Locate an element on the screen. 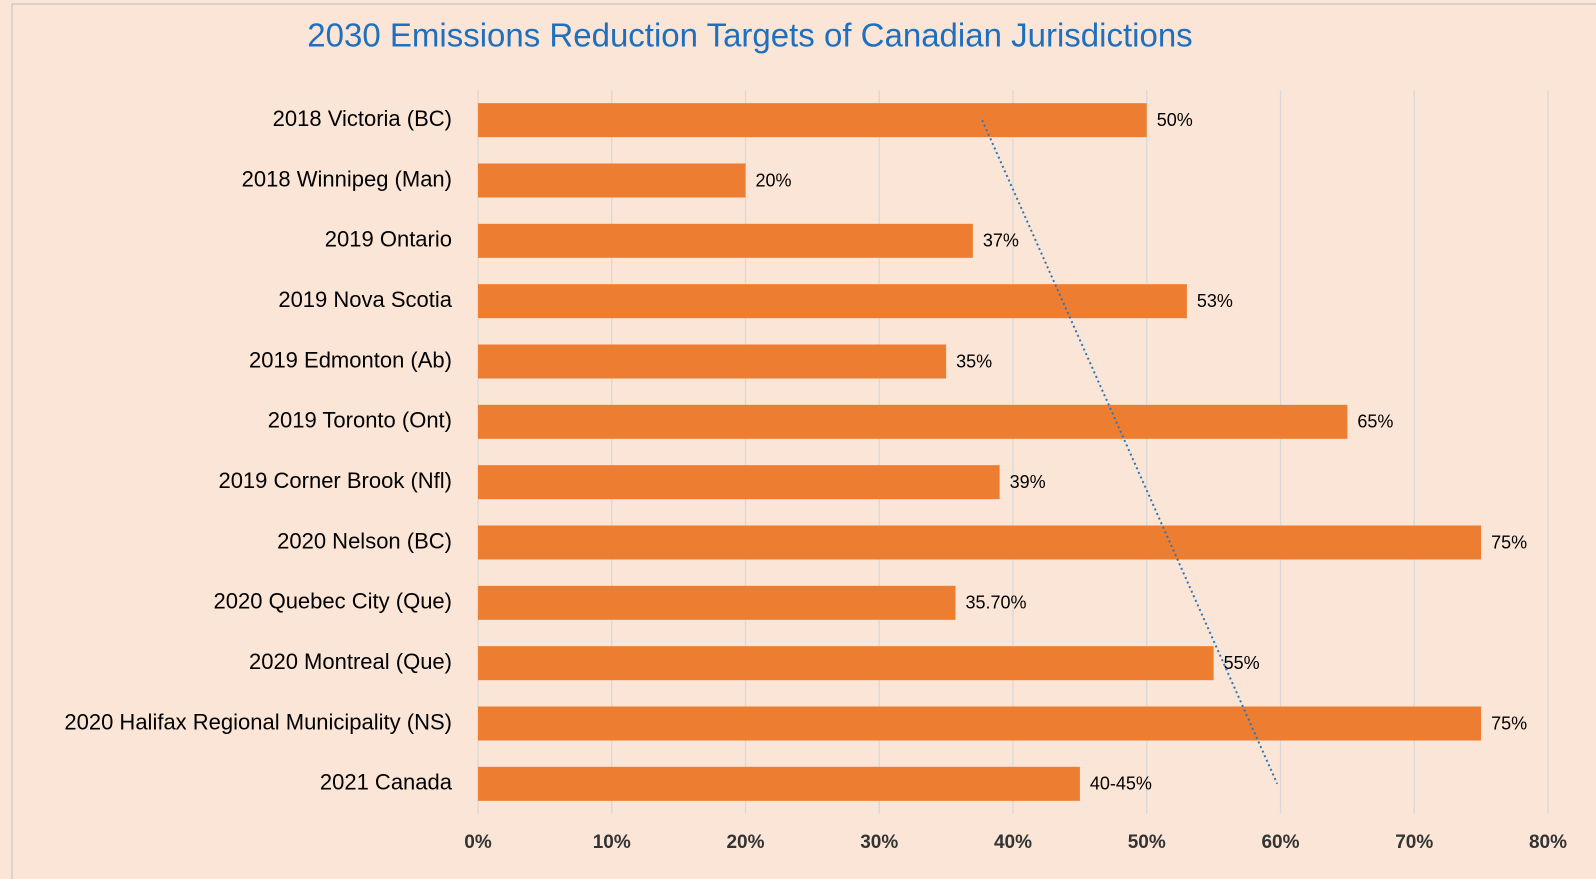 The height and width of the screenshot is (879, 1596). x-tick-label: 40% is located at coordinates (1013, 842).